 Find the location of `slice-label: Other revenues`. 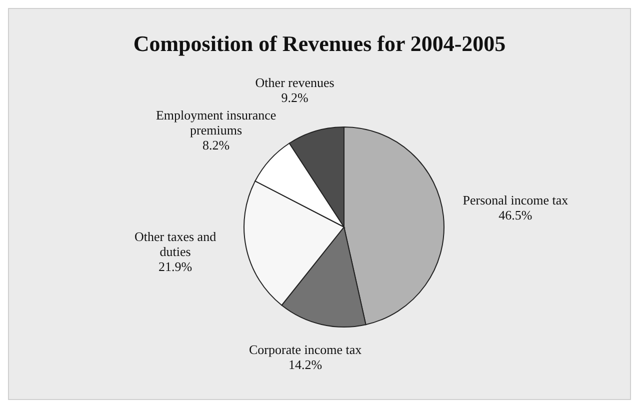

slice-label: Other revenues is located at coordinates (294, 82).